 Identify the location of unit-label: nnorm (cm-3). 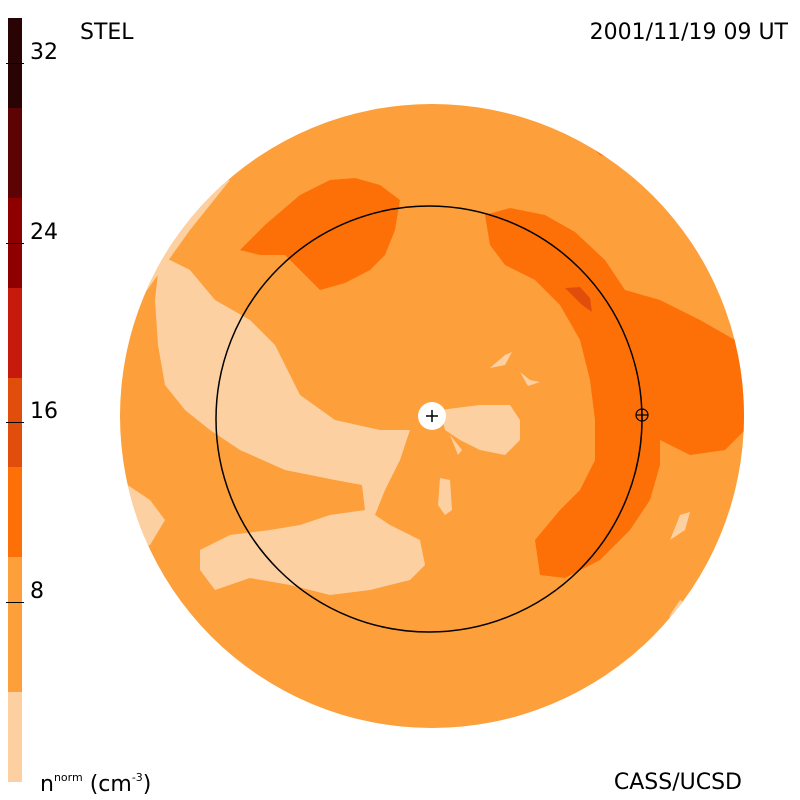
(95, 784).